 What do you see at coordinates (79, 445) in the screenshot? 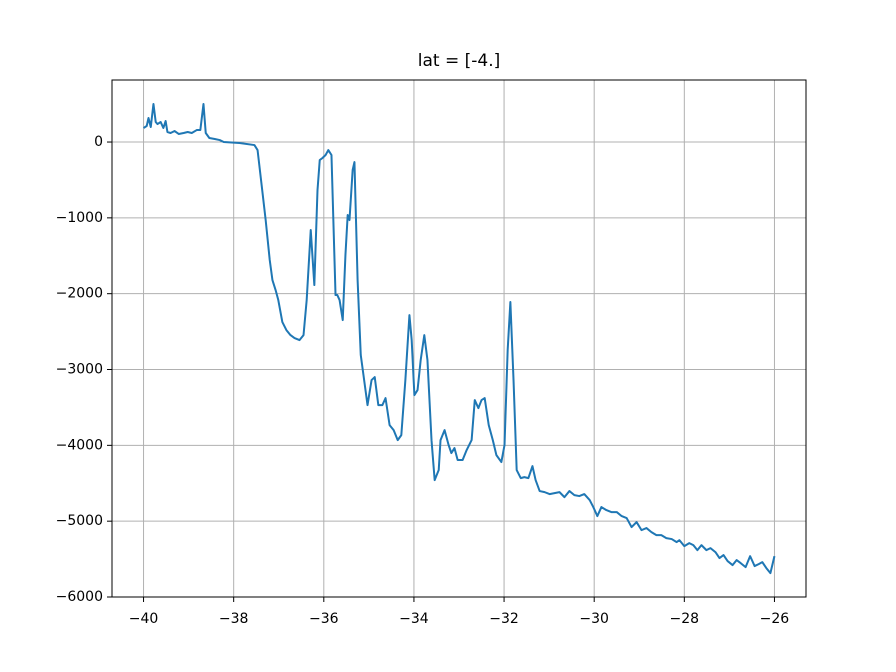
I see `y-tick-label: −4000` at bounding box center [79, 445].